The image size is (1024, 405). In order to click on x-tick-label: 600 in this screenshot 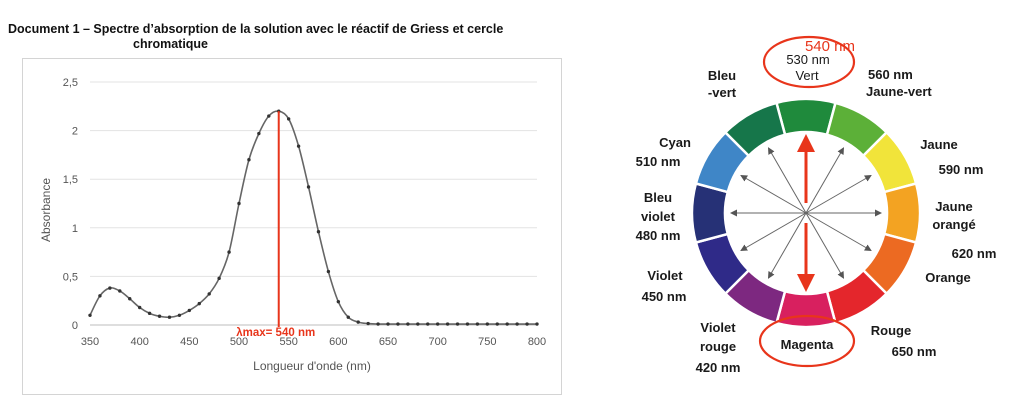, I will do `click(338, 342)`.